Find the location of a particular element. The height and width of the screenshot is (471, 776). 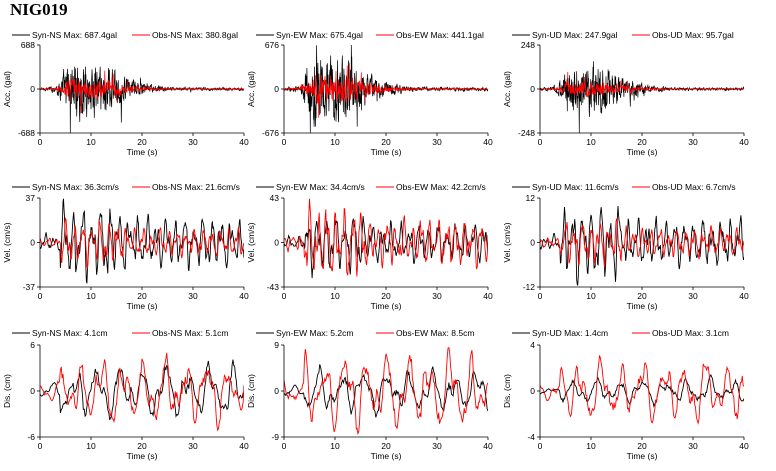

y-tick-label: -37 is located at coordinates (29, 287).